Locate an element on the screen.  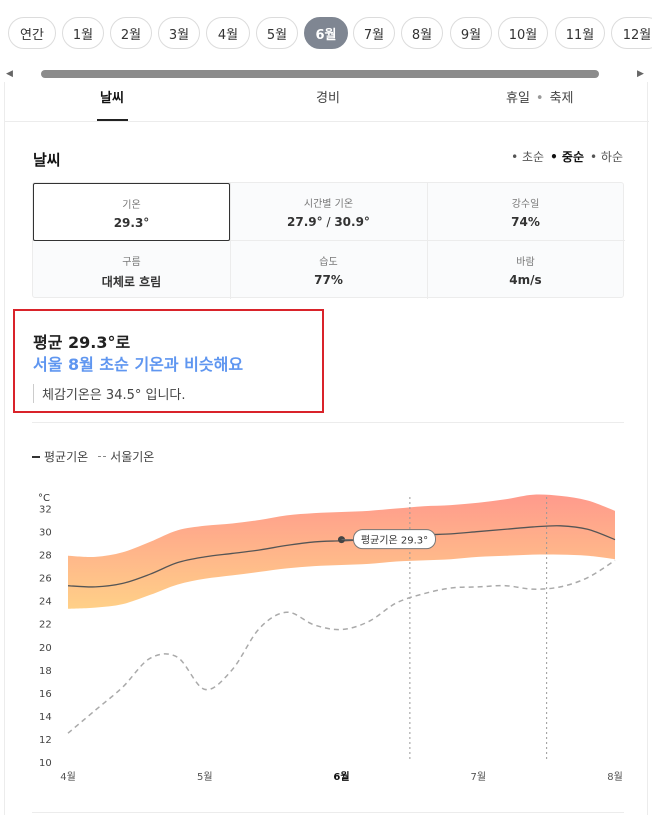
legend-seoul-label: 서울기온 is located at coordinates (132, 457).